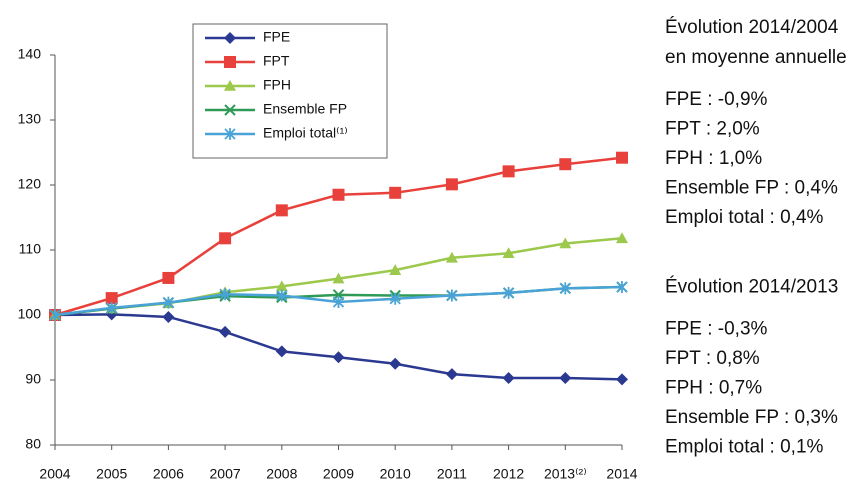  I want to click on legend-box, so click(290, 91).